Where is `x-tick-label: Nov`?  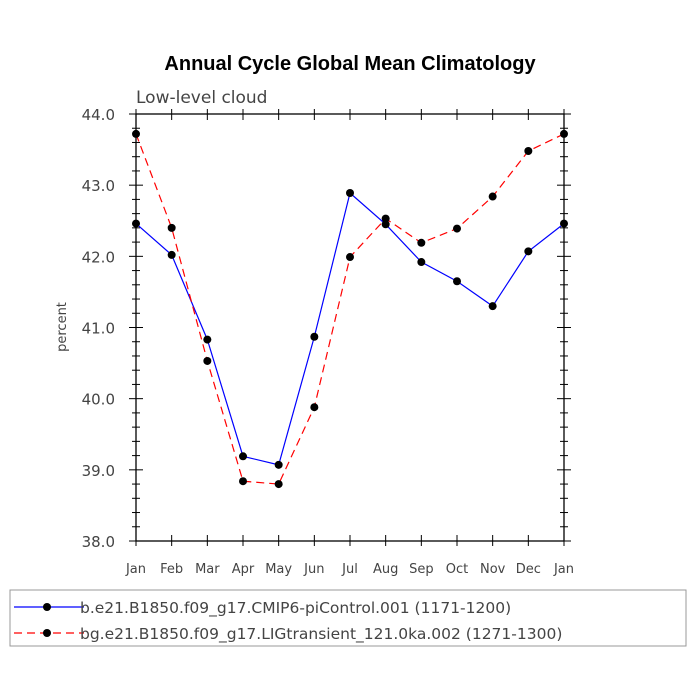
x-tick-label: Nov is located at coordinates (493, 569).